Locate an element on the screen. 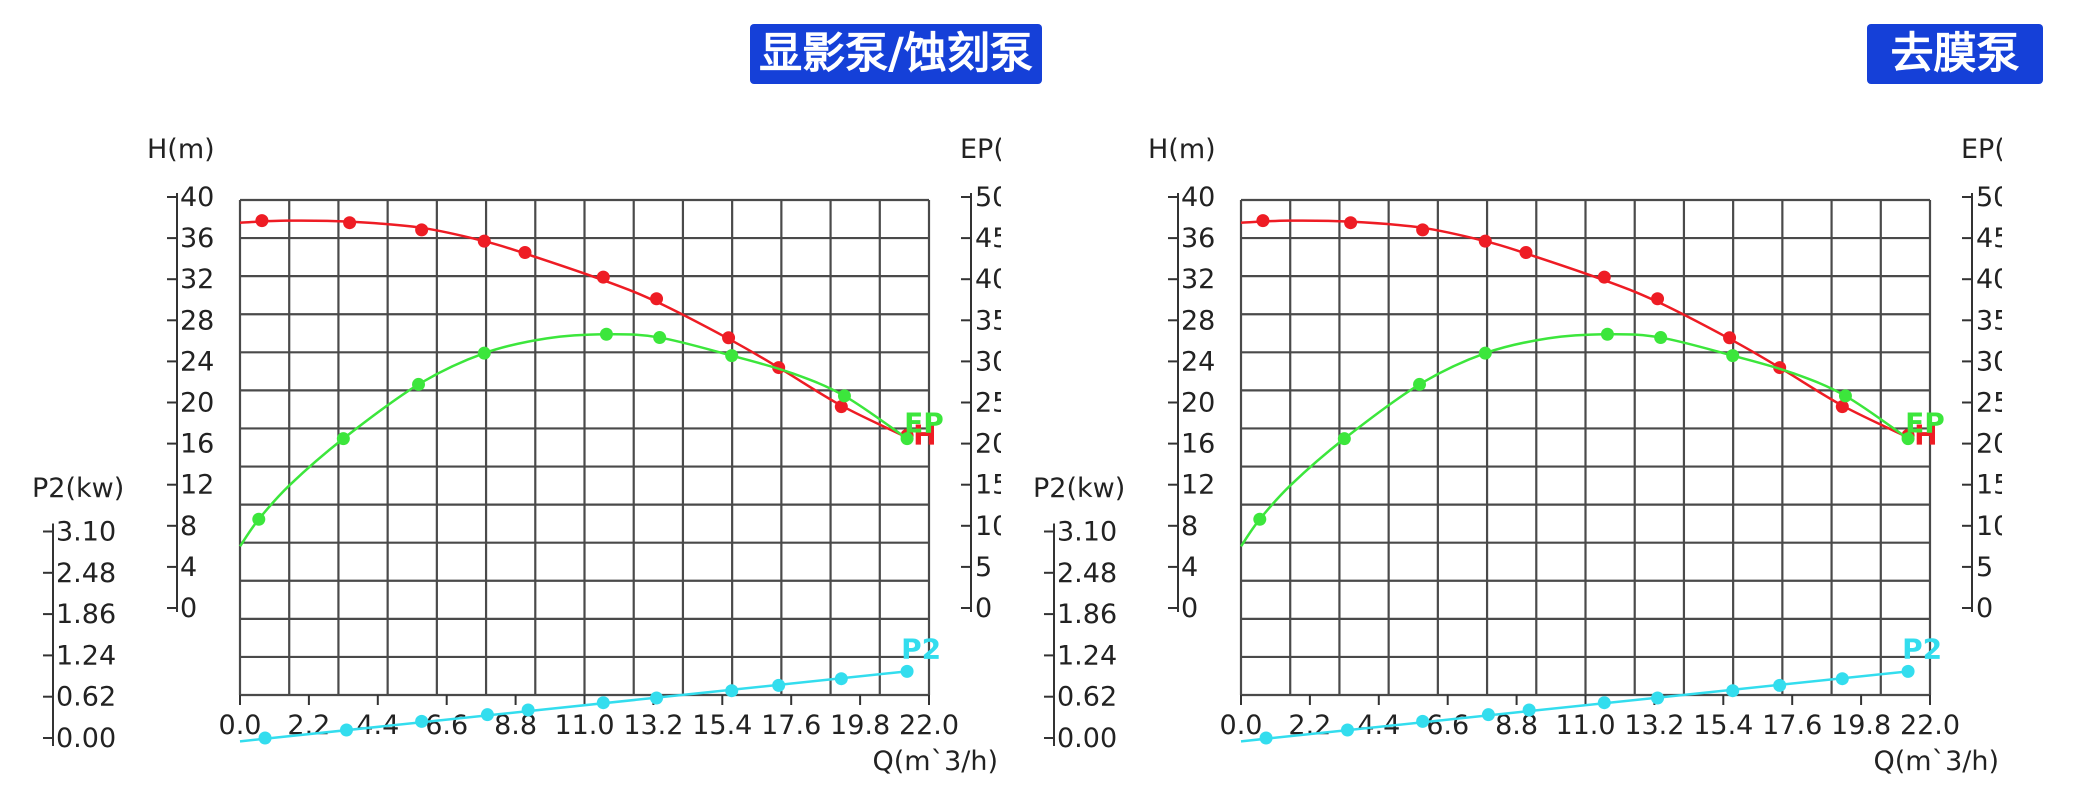  x-tick-label: 19.8 is located at coordinates (1861, 725).